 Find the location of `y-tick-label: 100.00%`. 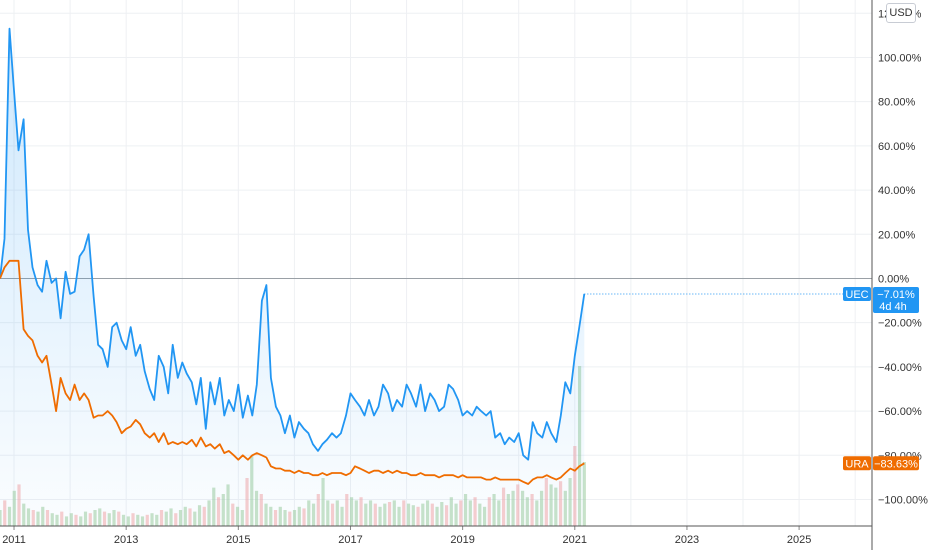

y-tick-label: 100.00% is located at coordinates (900, 58).